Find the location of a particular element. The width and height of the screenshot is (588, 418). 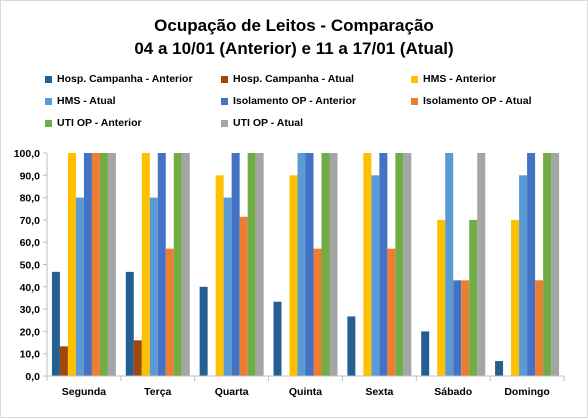

y-tick-label: 70,0 is located at coordinates (30, 221).